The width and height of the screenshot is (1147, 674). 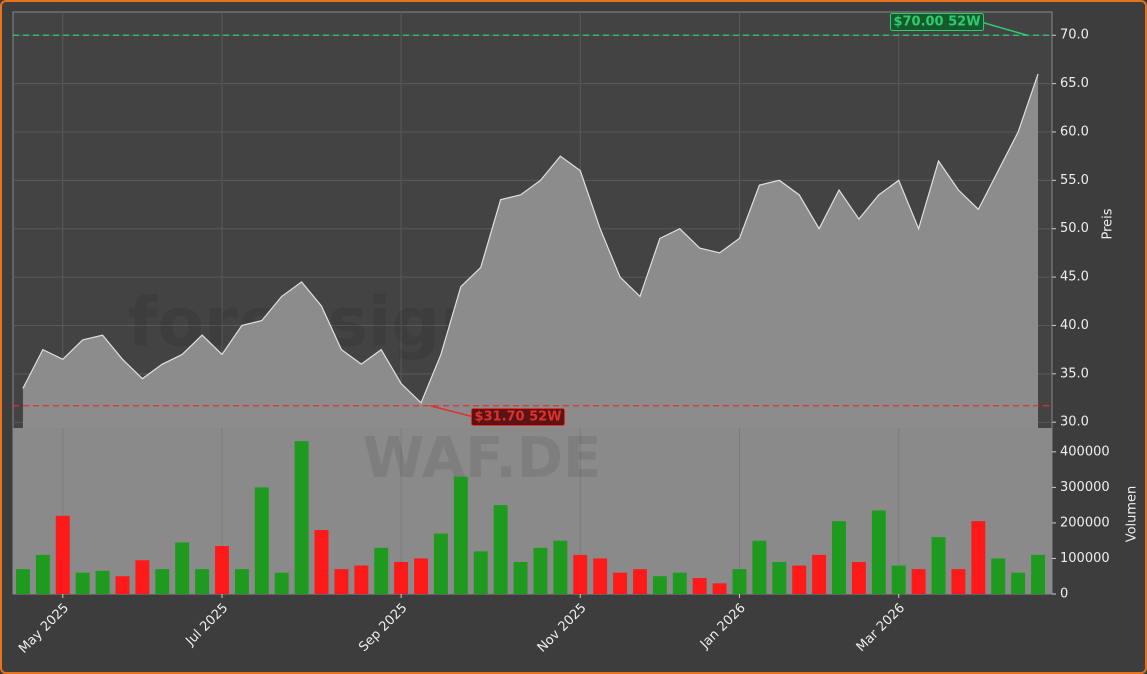 What do you see at coordinates (1085, 451) in the screenshot?
I see `y-tick-label: 400000` at bounding box center [1085, 451].